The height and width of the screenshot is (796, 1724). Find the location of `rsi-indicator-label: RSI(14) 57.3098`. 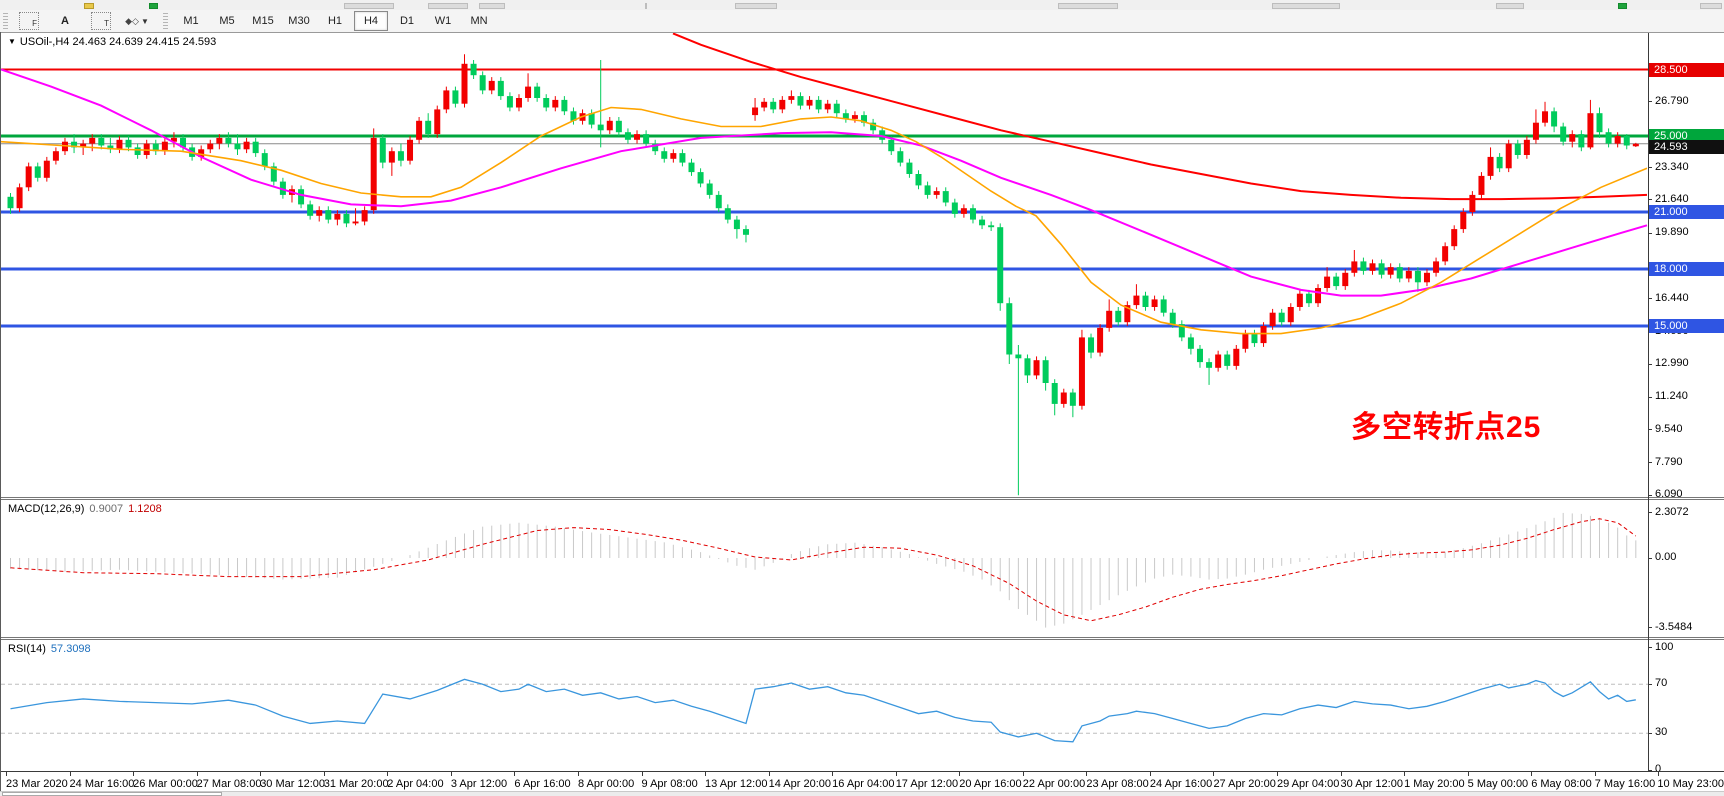

rsi-indicator-label: RSI(14) 57.3098 is located at coordinates (49, 649).